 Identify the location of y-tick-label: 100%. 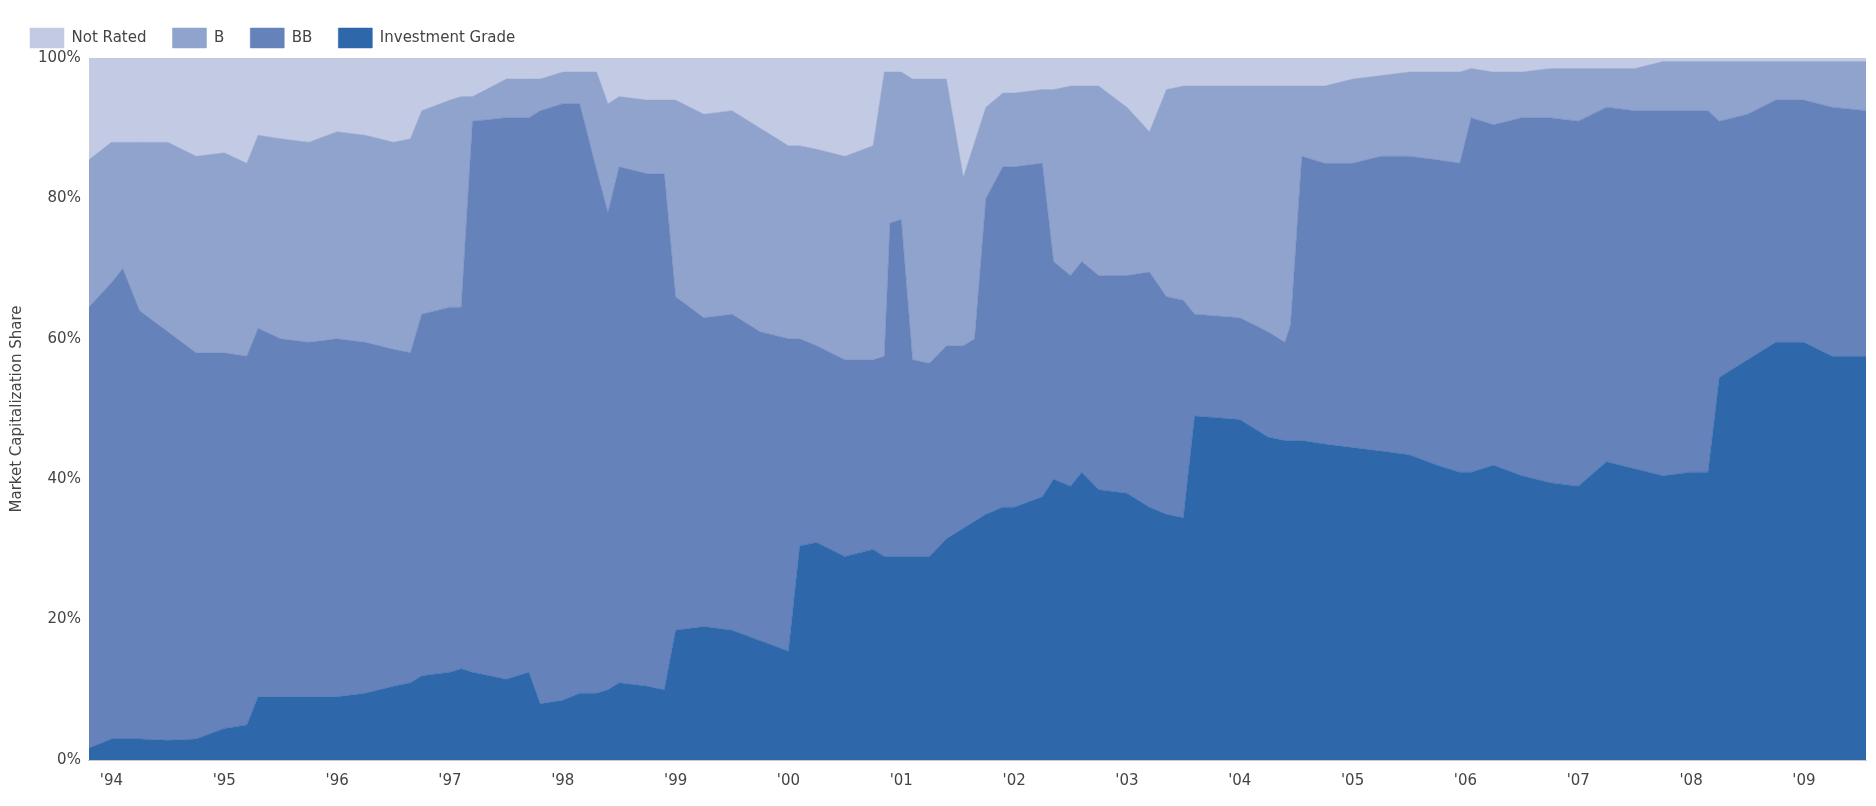
(59, 56).